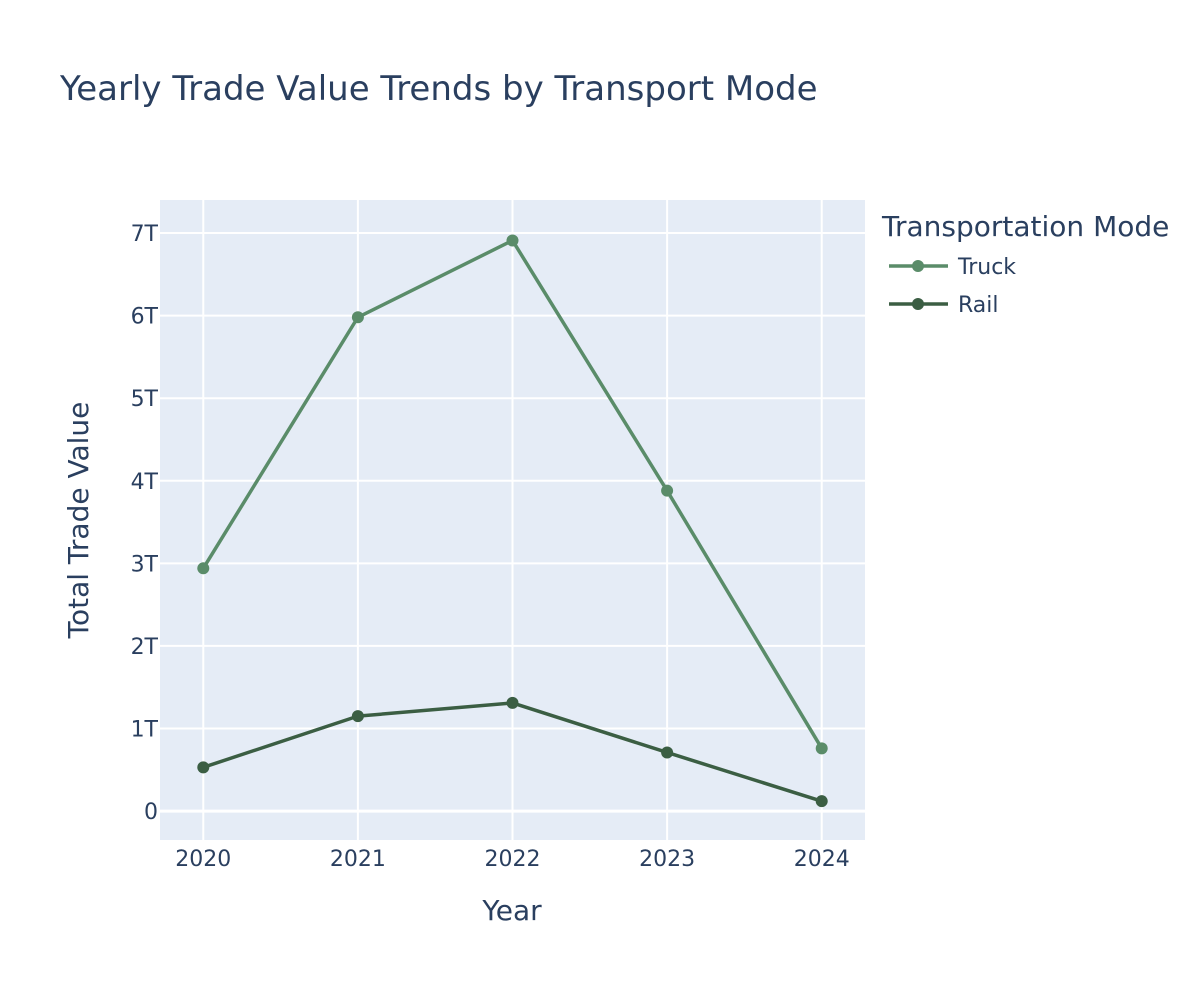  I want to click on legend-label-truck: Truck, so click(986, 267).